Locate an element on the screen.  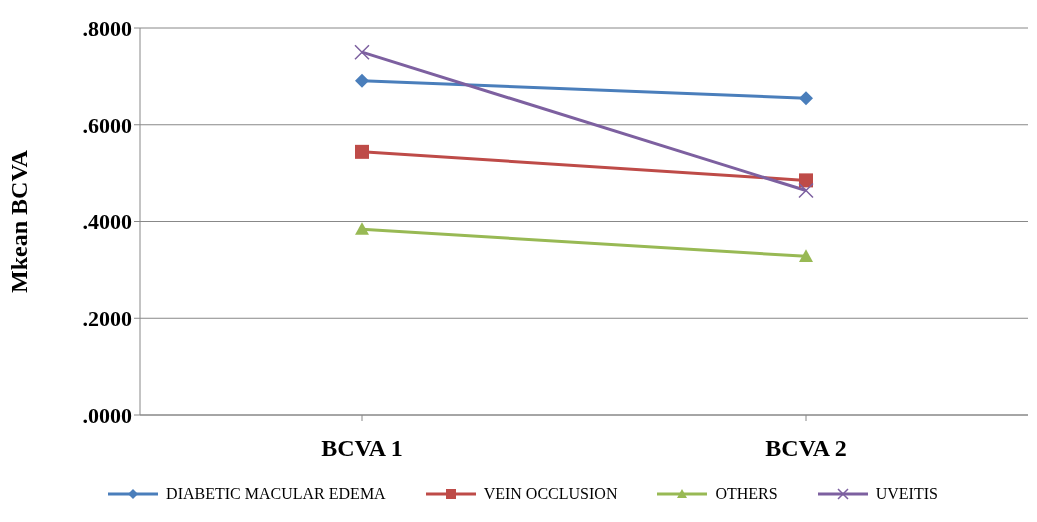
y-tick-label: .4000 is located at coordinates (107, 222).